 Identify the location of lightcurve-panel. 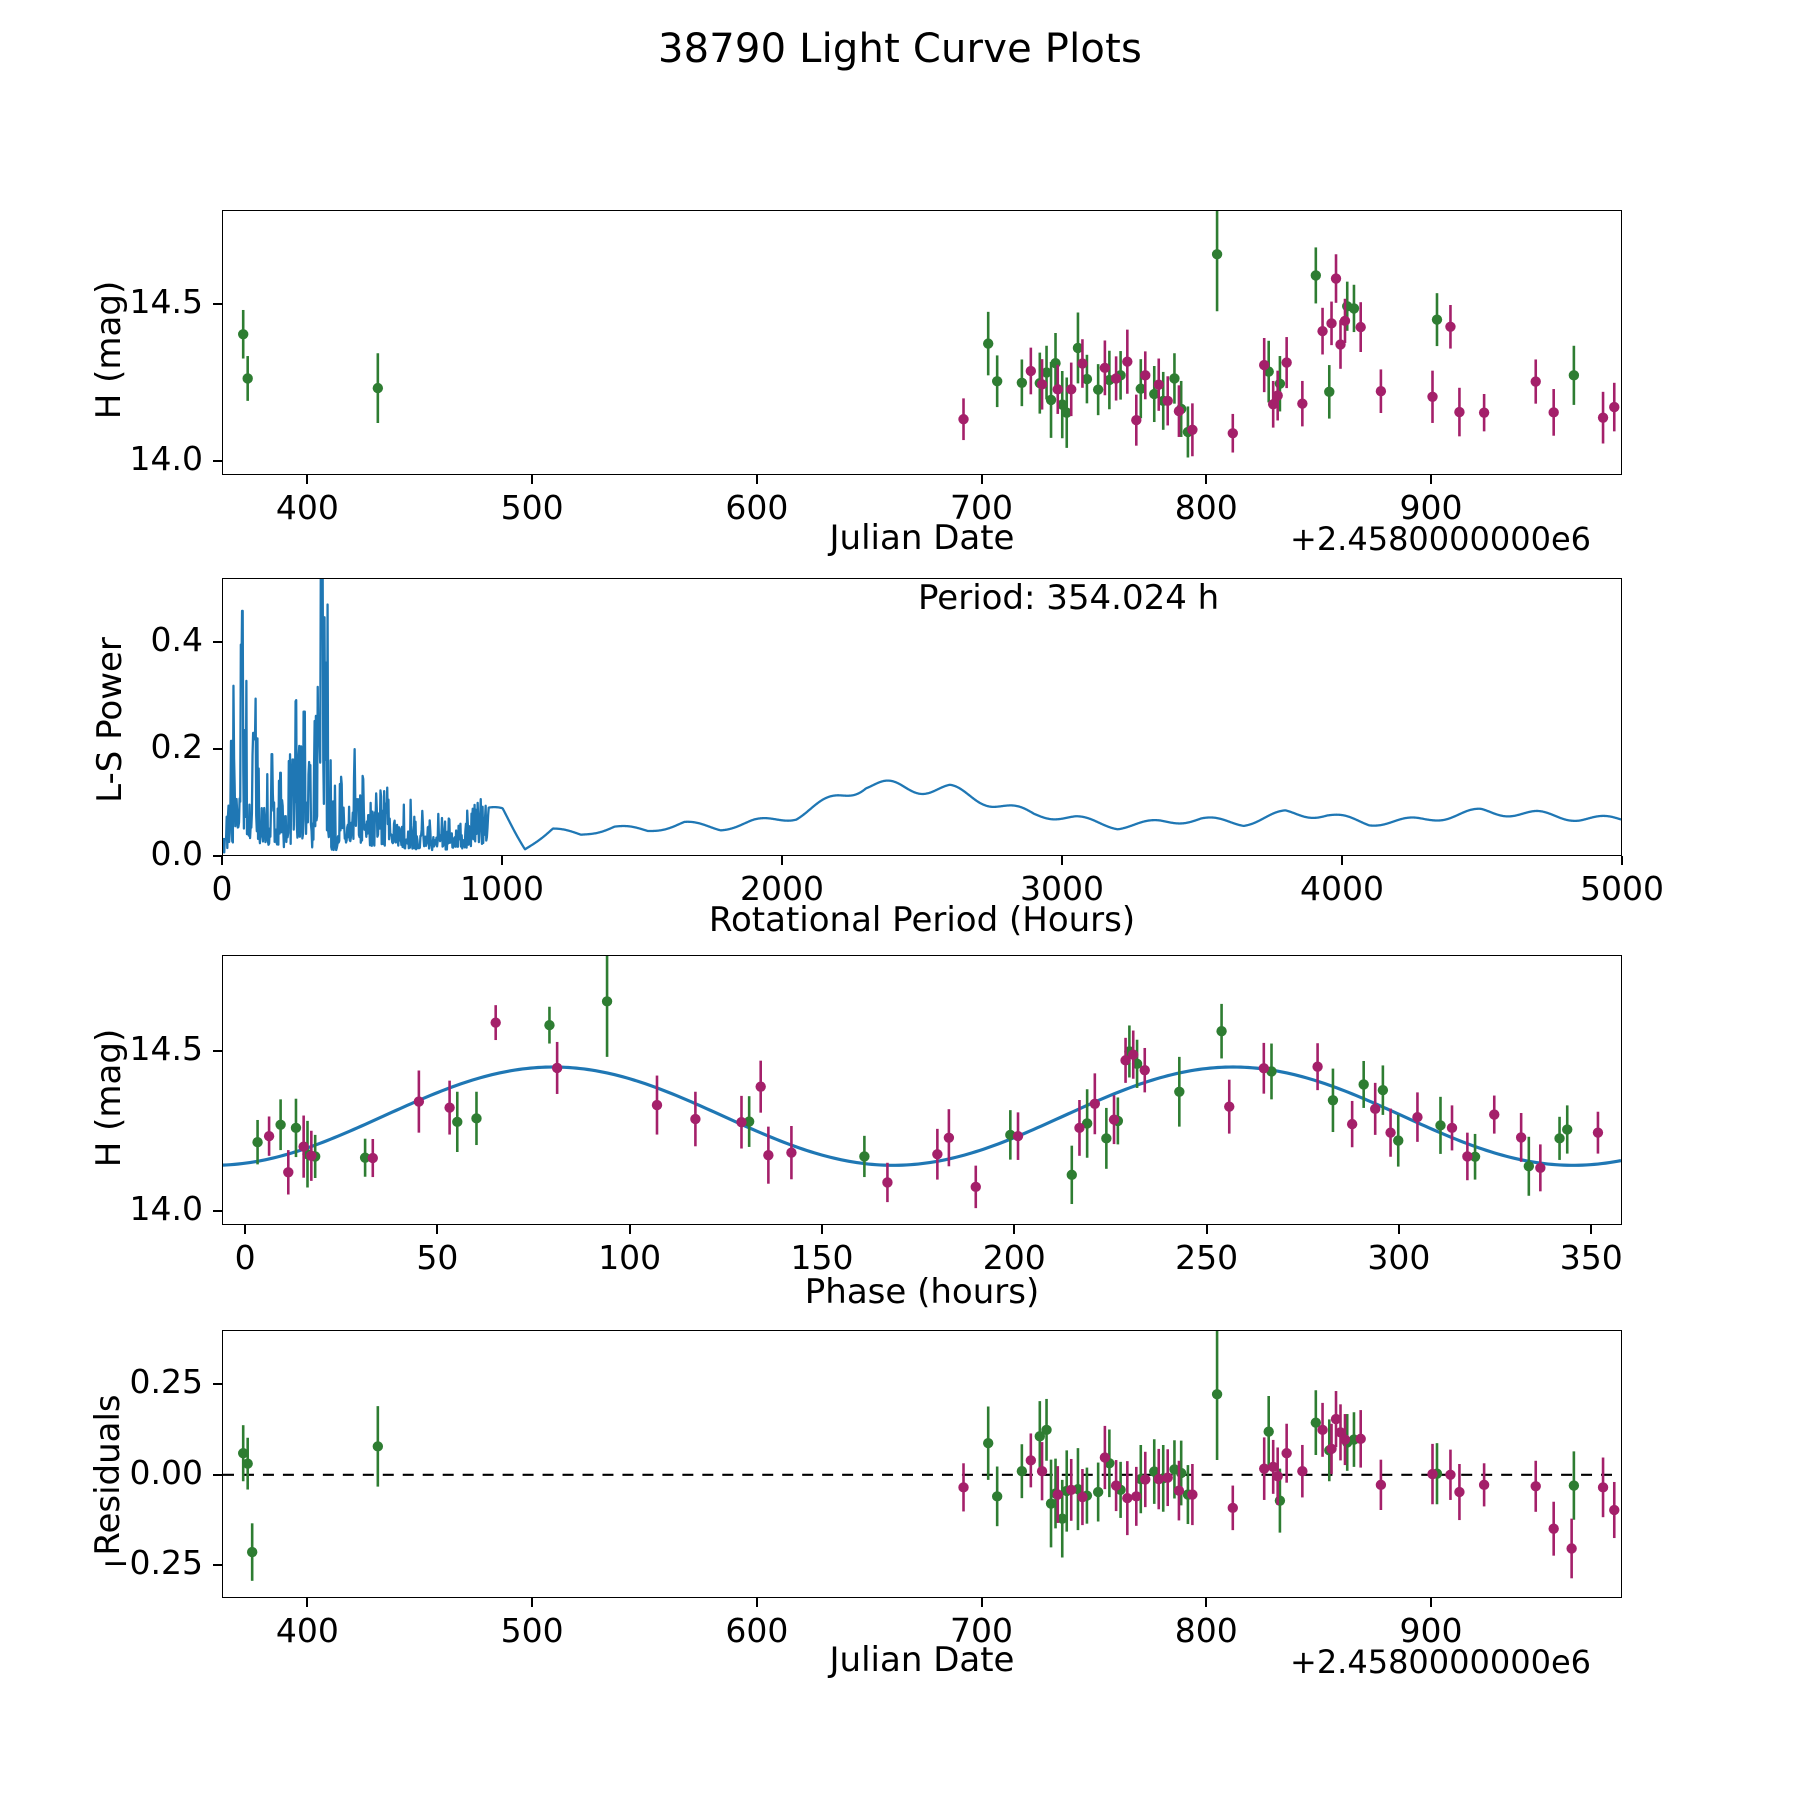
(922, 342).